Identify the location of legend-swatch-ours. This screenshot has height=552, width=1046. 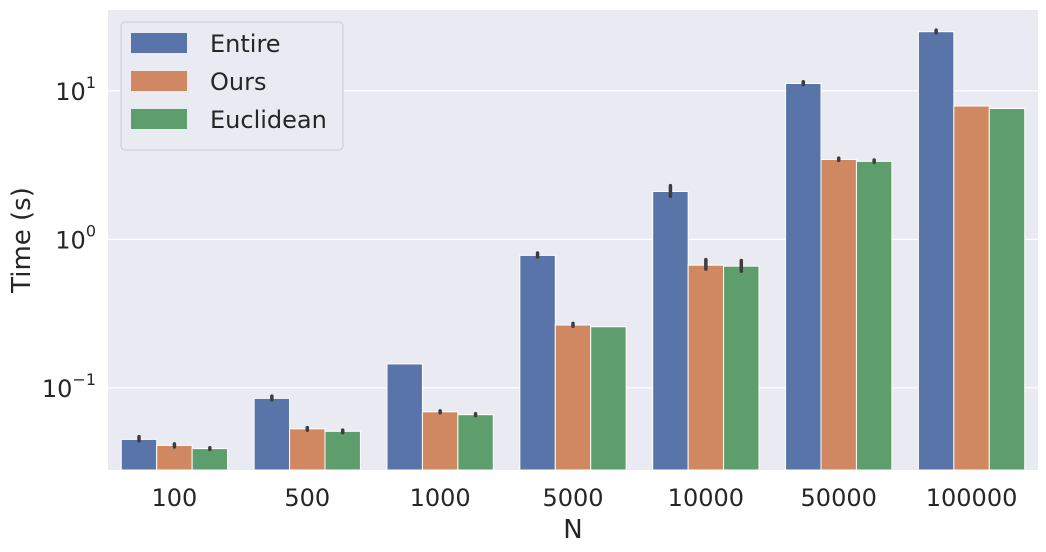
(159, 81).